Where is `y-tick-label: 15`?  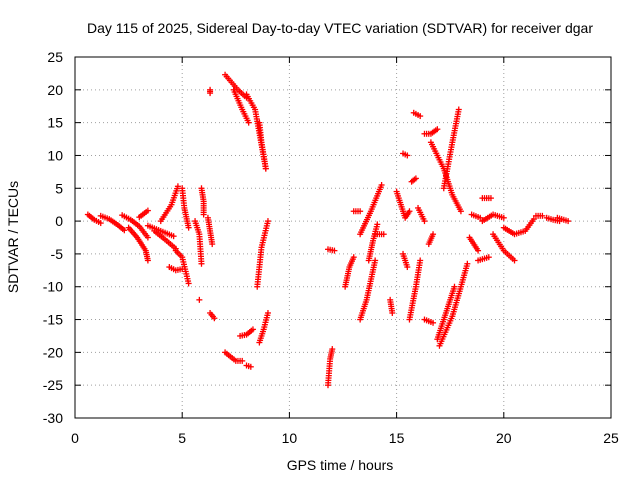
y-tick-label: 15 is located at coordinates (55, 123).